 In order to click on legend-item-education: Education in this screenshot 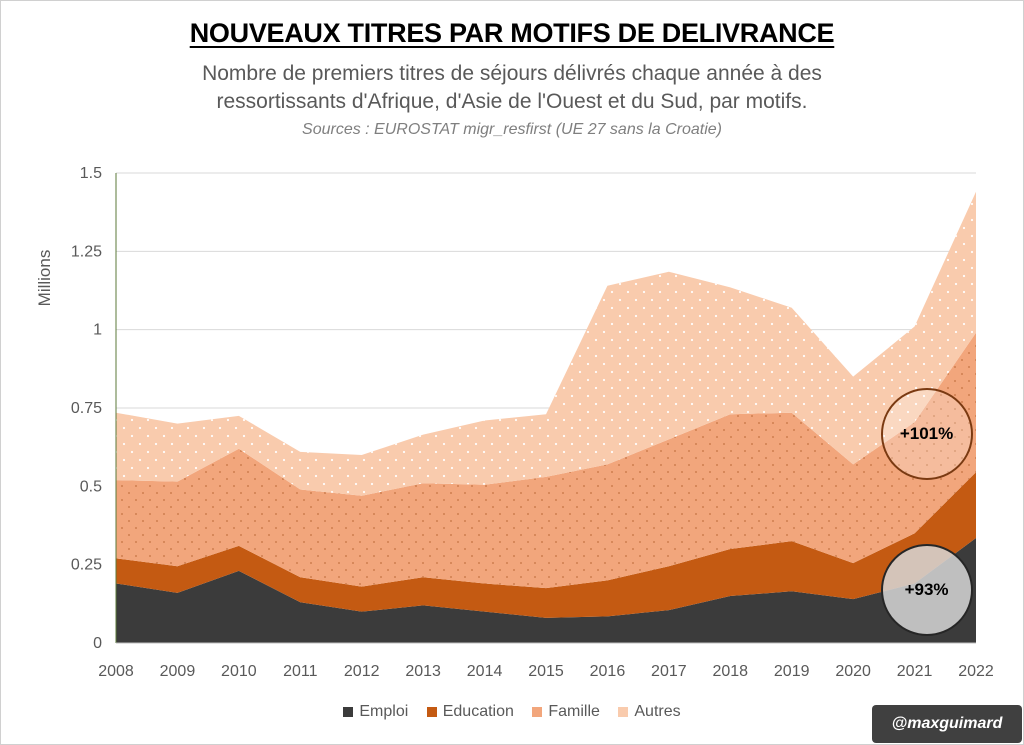, I will do `click(470, 712)`.